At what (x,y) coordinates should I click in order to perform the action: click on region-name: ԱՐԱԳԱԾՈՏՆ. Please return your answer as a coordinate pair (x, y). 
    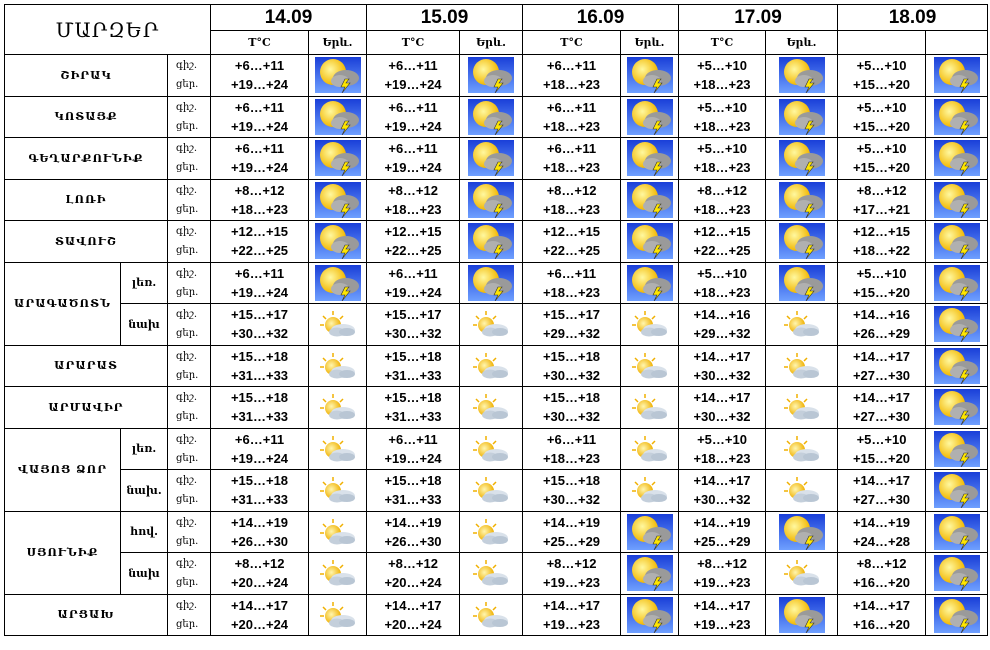
    Looking at the image, I should click on (62, 303).